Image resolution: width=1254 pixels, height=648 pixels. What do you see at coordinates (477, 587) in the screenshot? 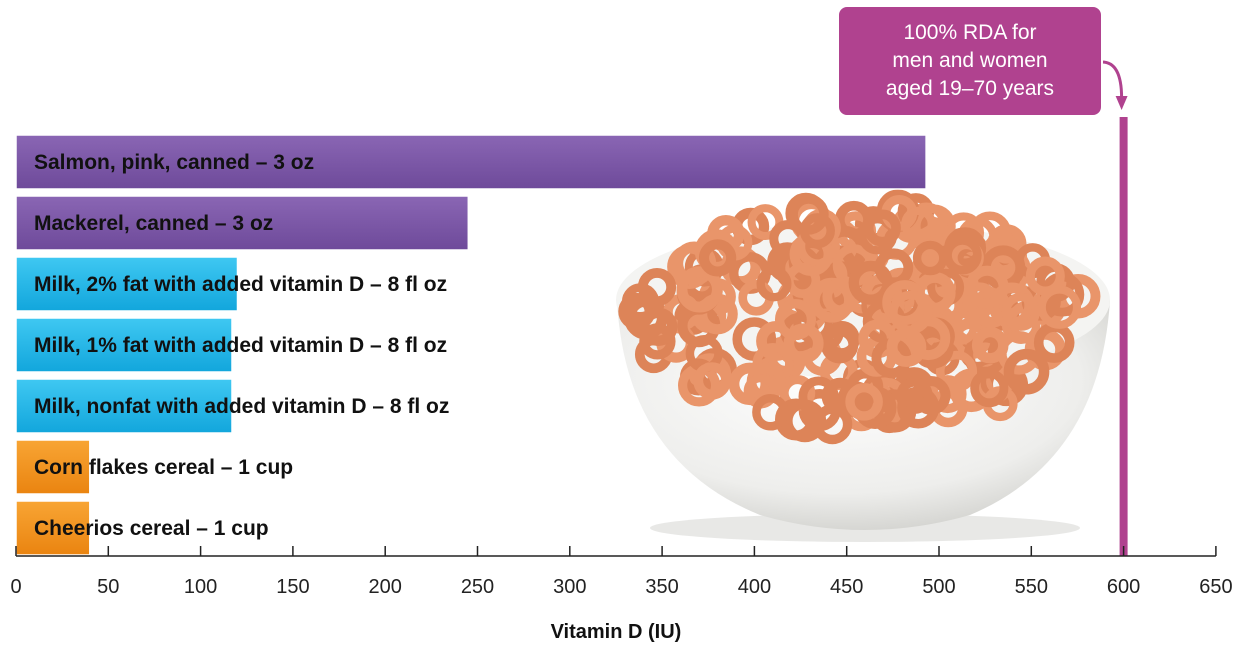
I see `x-tick-label: 250` at bounding box center [477, 587].